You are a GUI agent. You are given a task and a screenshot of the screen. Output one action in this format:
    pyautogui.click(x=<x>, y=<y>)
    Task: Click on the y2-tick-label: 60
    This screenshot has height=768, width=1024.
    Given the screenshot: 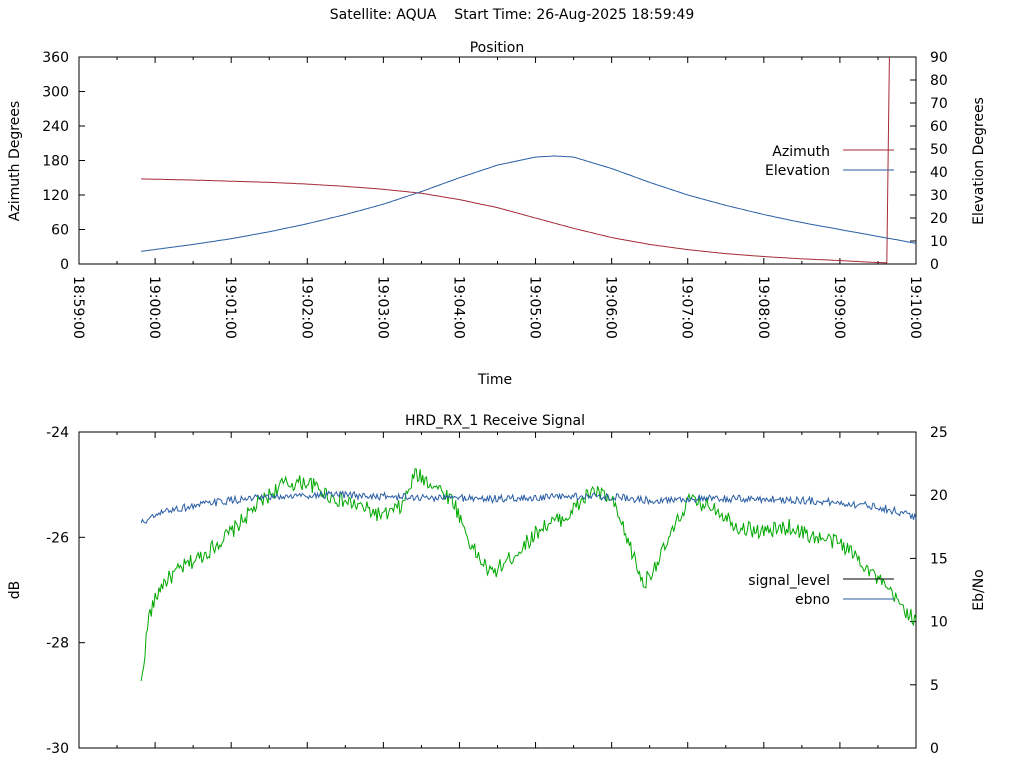 What is the action you would take?
    pyautogui.click(x=939, y=127)
    